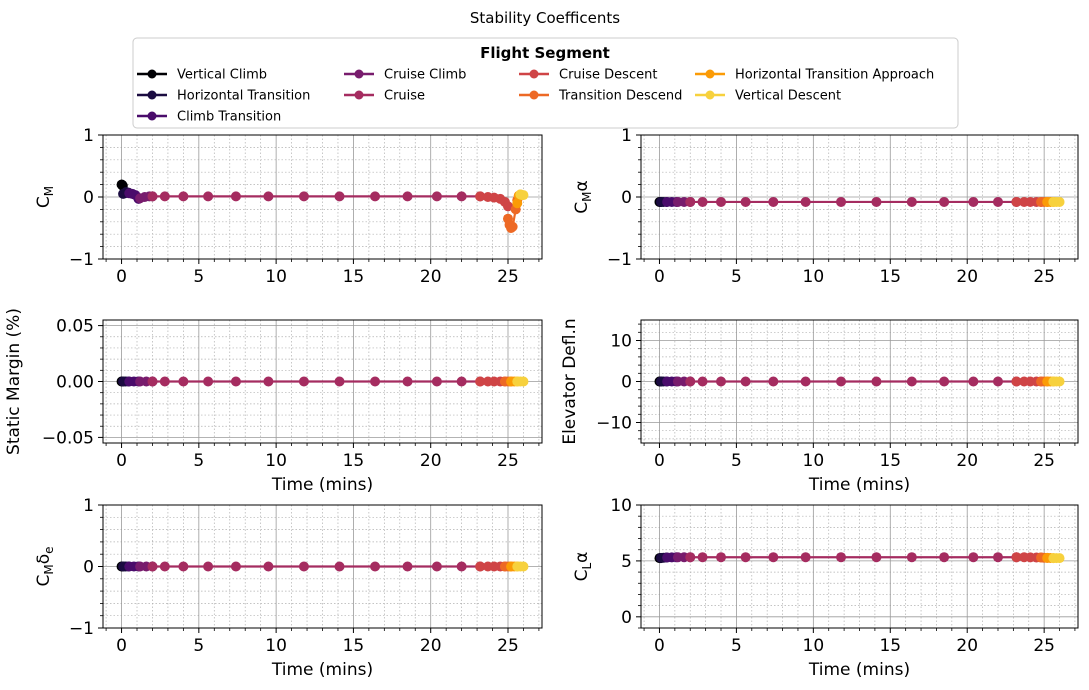  I want to click on y-axis-label-part: e, so click(49, 549).